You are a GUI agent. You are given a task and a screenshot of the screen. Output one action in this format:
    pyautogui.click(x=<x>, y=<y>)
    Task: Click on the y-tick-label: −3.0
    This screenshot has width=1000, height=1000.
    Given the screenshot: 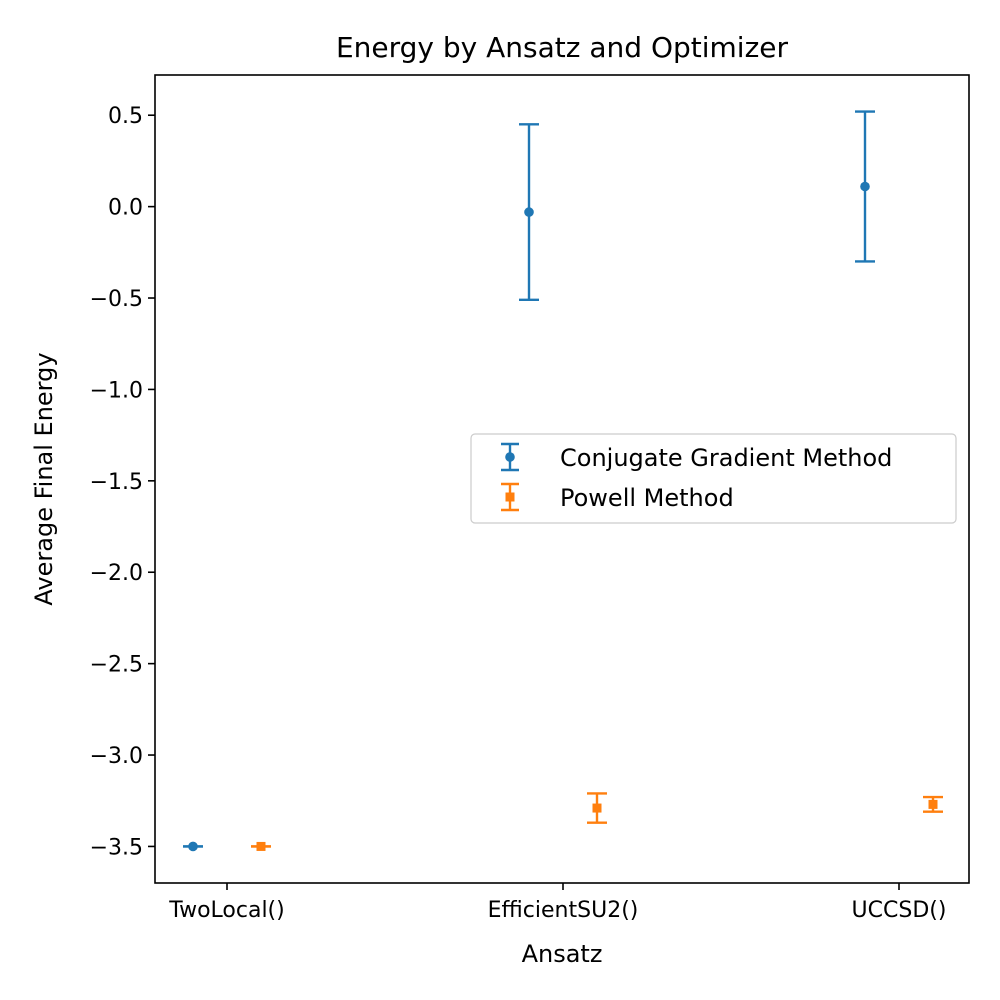 What is the action you would take?
    pyautogui.click(x=116, y=756)
    